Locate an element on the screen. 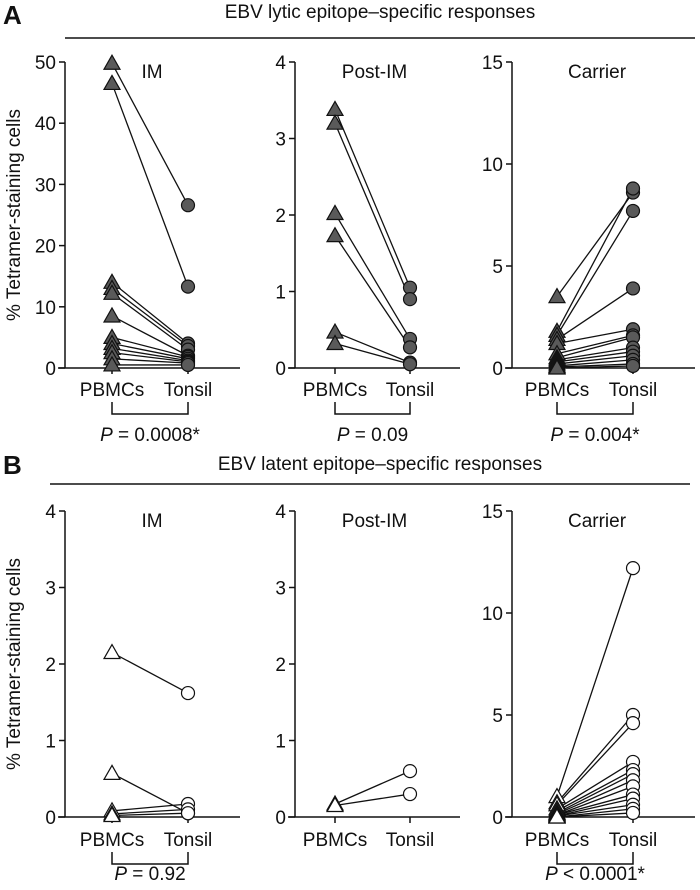  panel-title: Carrier is located at coordinates (597, 72).